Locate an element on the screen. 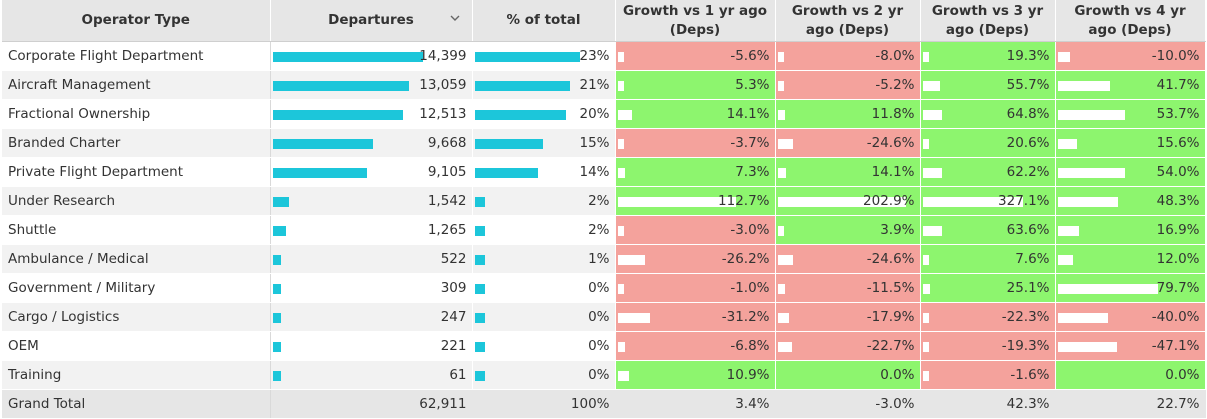 The height and width of the screenshot is (419, 1207). growth-value: 112.7% is located at coordinates (744, 201).